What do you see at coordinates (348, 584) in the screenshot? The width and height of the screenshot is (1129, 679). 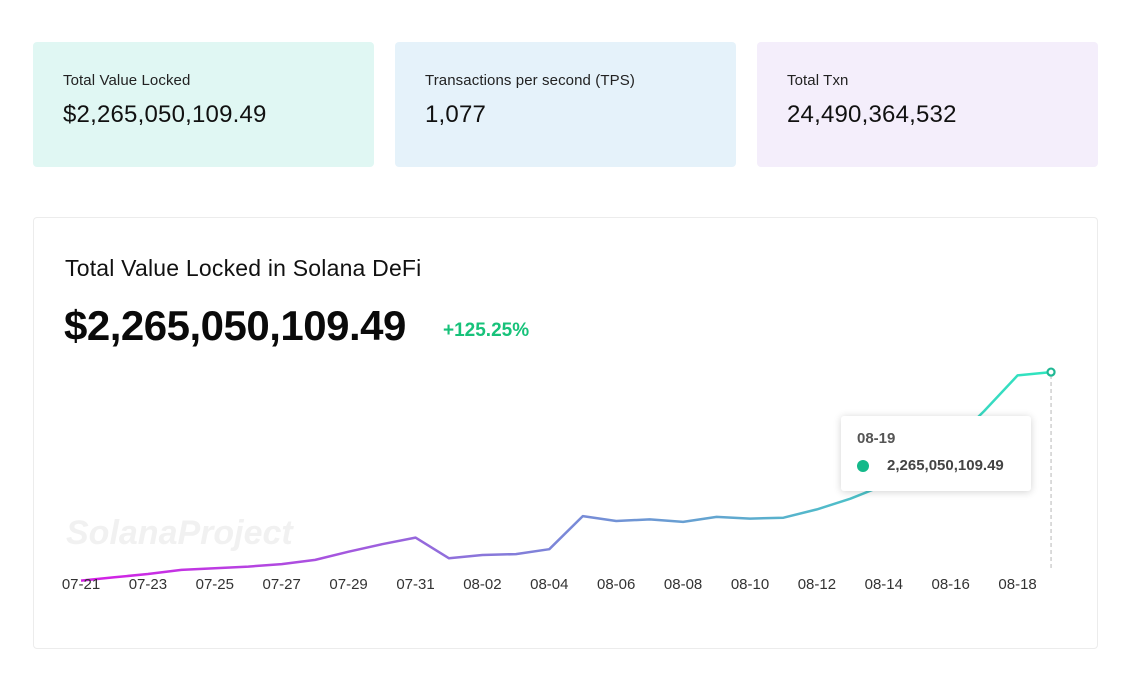 I see `x-tick-label: 07-29` at bounding box center [348, 584].